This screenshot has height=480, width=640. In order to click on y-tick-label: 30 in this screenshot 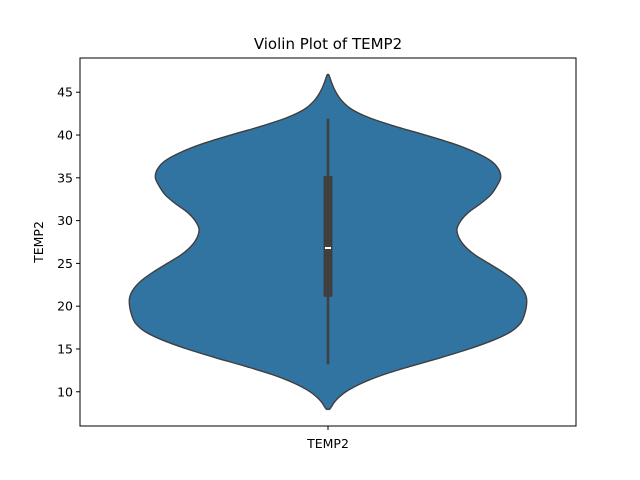, I will do `click(65, 220)`.